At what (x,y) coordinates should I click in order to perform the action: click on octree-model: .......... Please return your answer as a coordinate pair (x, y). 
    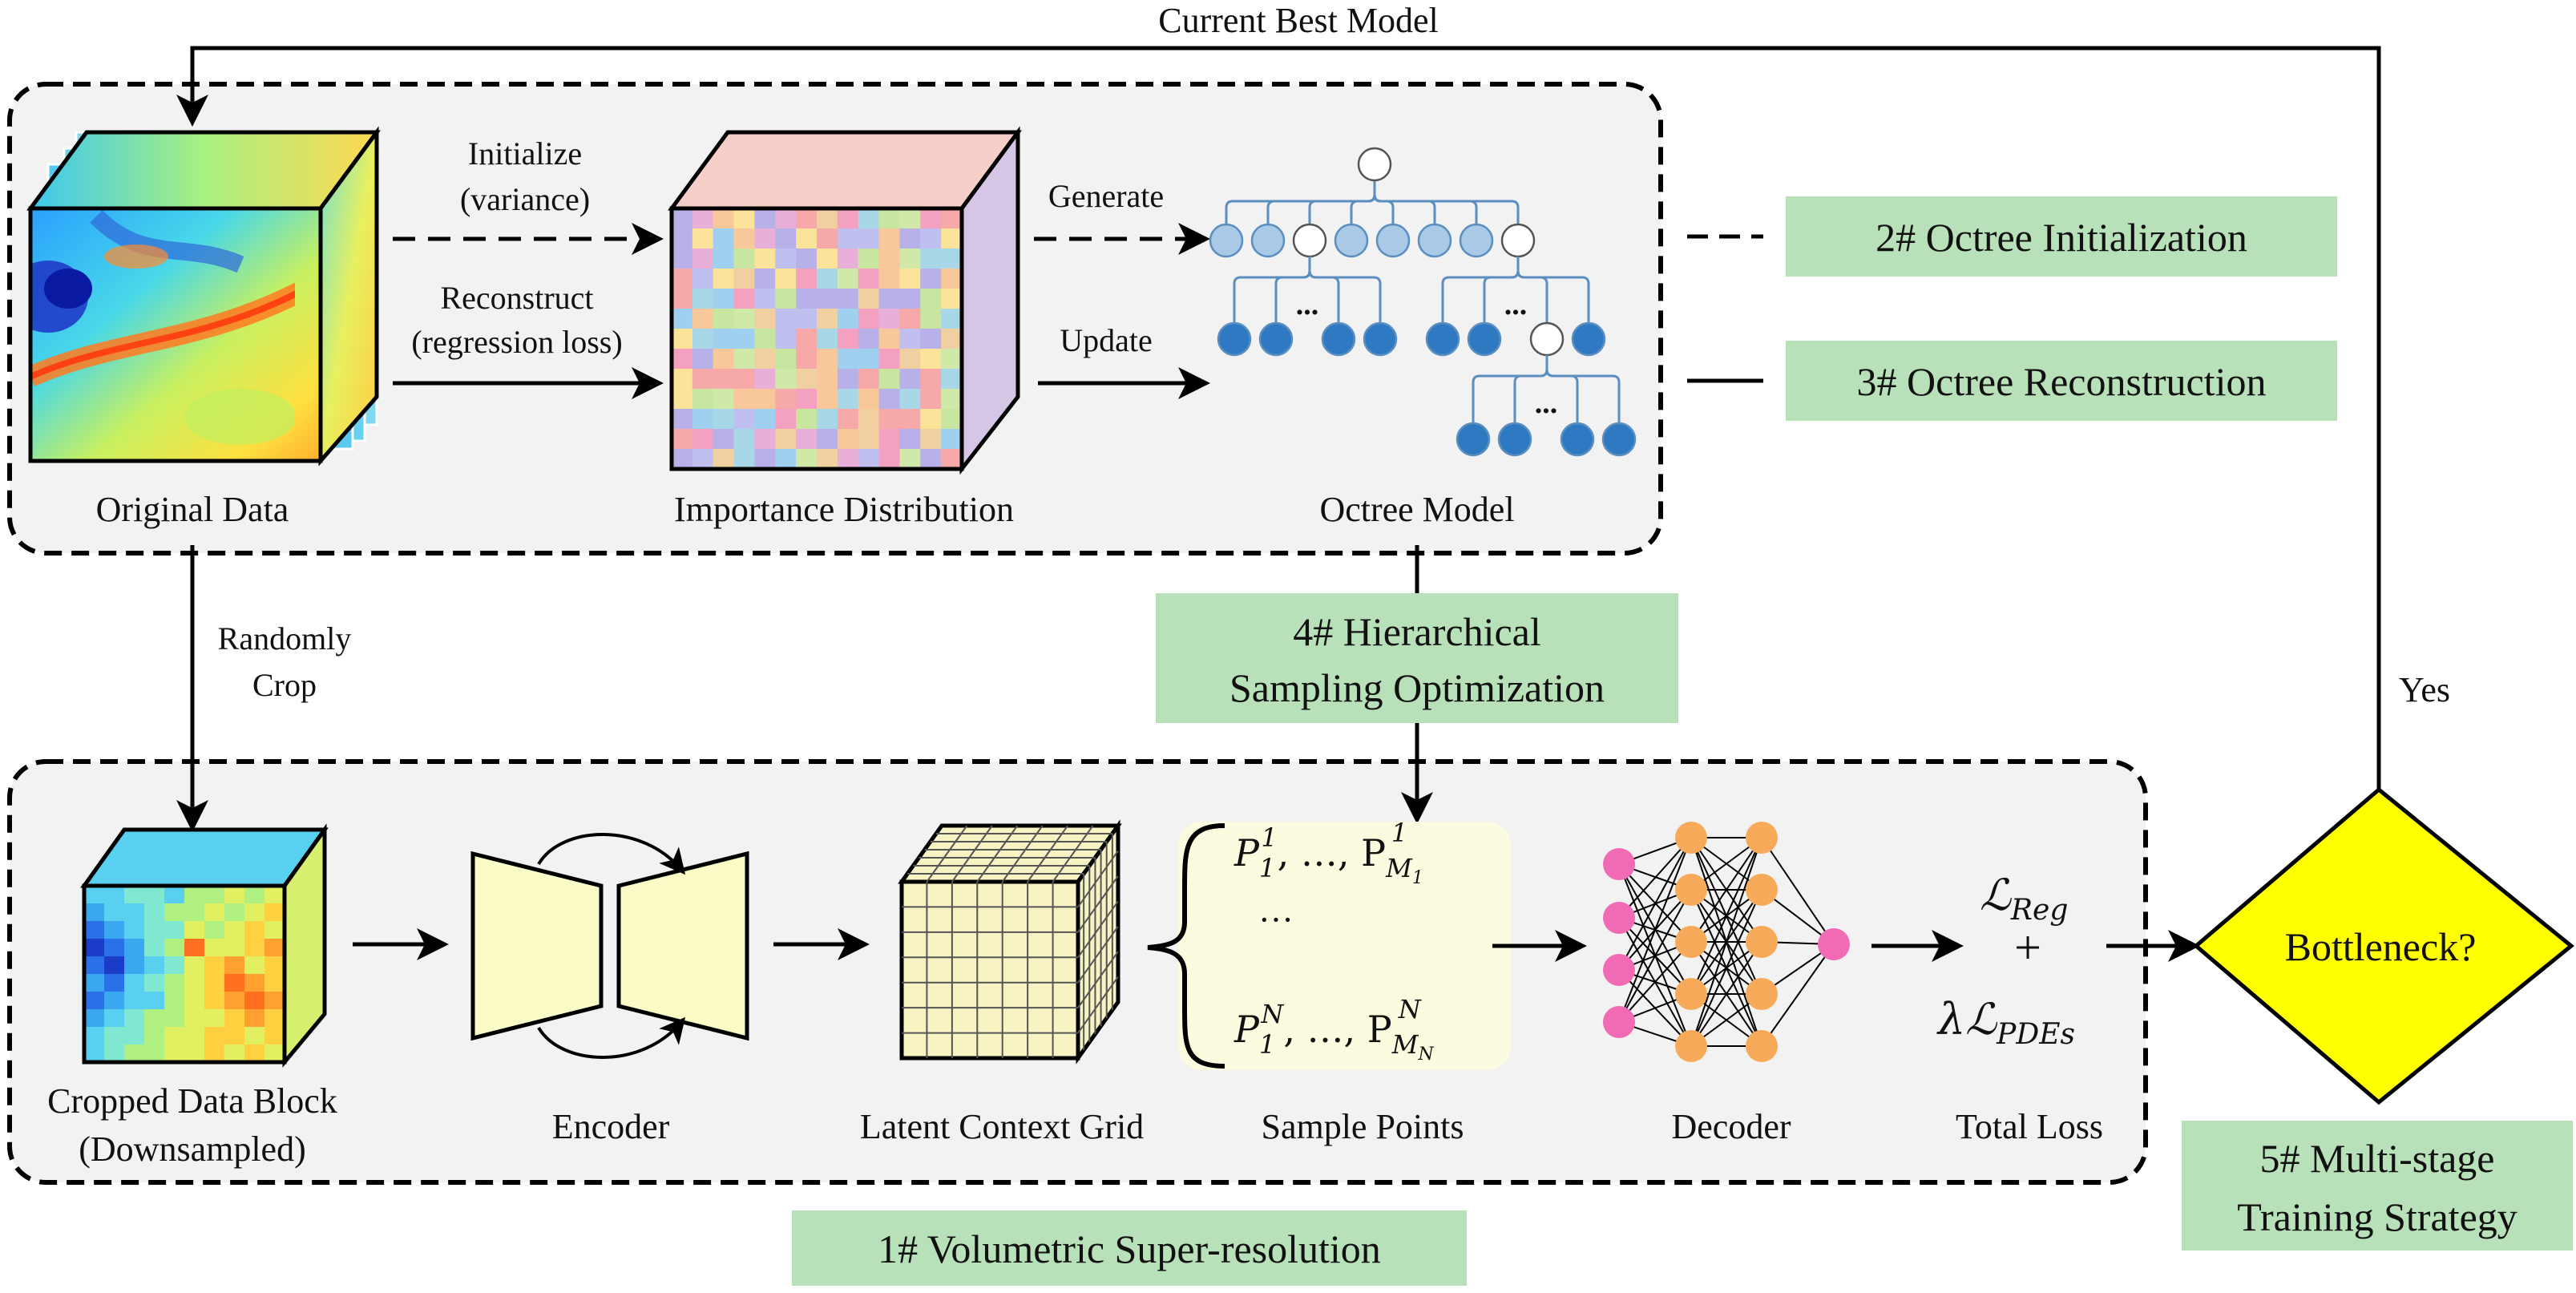
    Looking at the image, I should click on (1423, 302).